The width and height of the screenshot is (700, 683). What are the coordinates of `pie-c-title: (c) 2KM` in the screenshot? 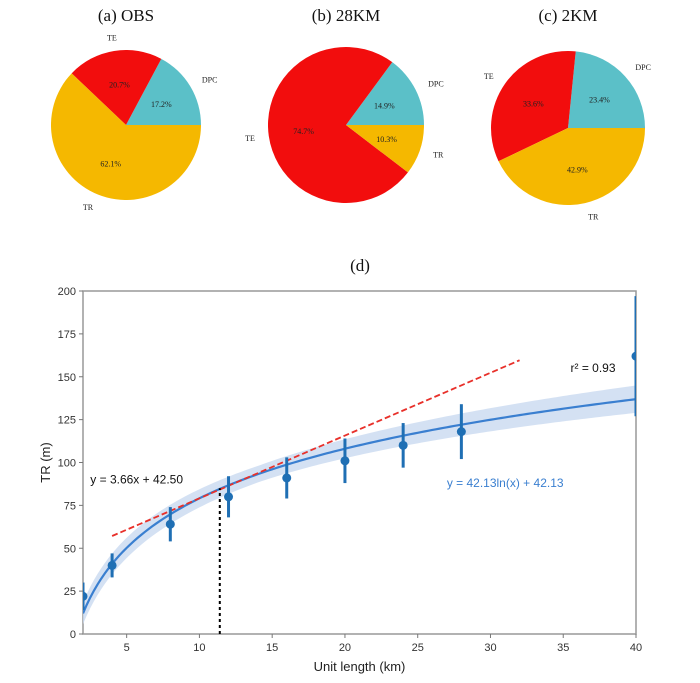 It's located at (568, 15).